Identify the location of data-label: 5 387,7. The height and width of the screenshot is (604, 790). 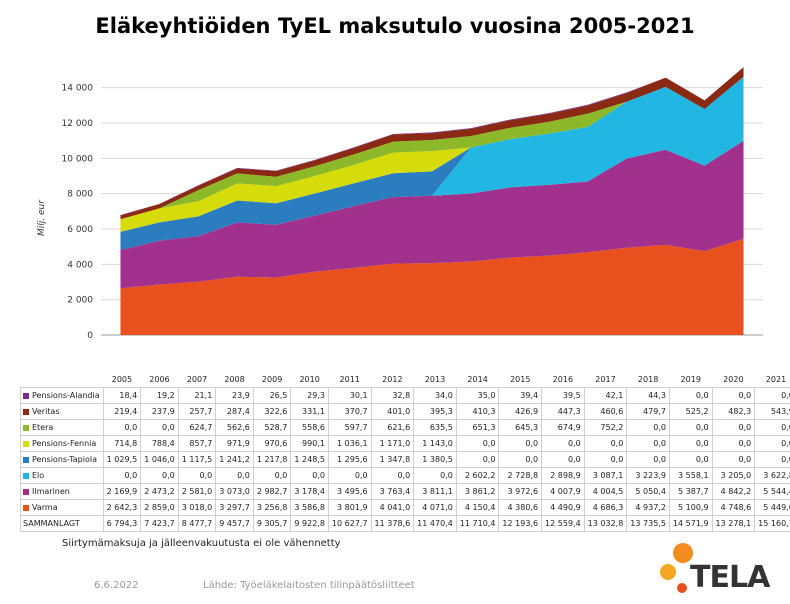
(690, 491).